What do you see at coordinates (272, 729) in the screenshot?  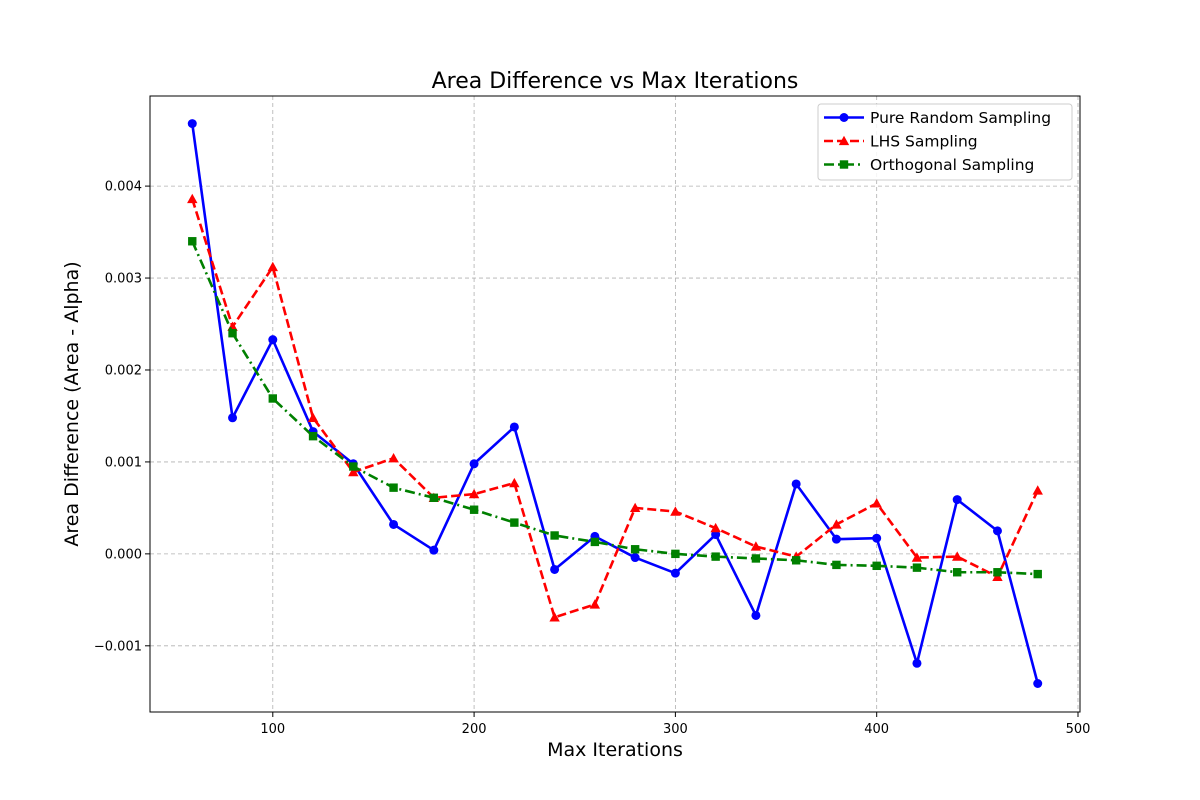 I see `x-tick-label: 100` at bounding box center [272, 729].